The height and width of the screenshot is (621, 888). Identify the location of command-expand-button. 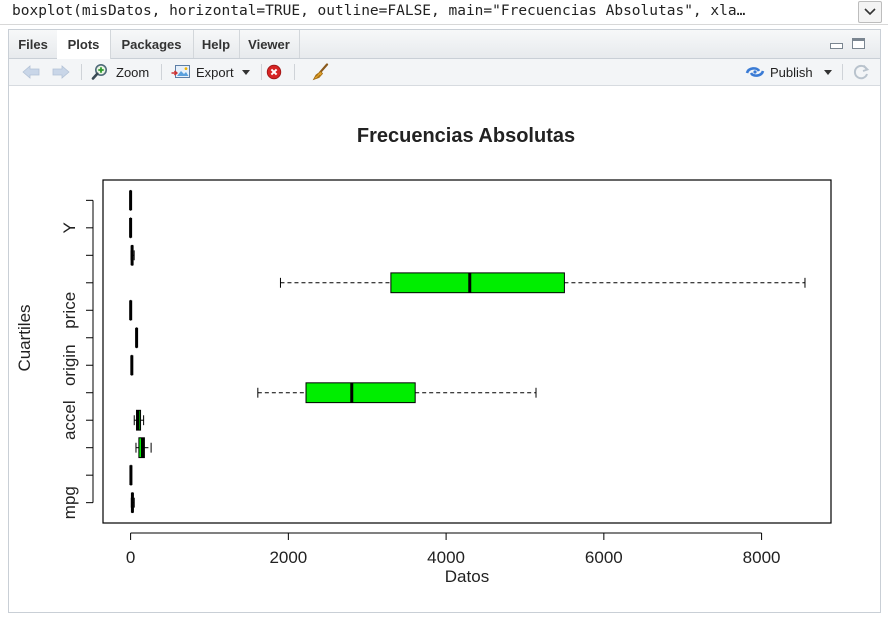
(870, 12).